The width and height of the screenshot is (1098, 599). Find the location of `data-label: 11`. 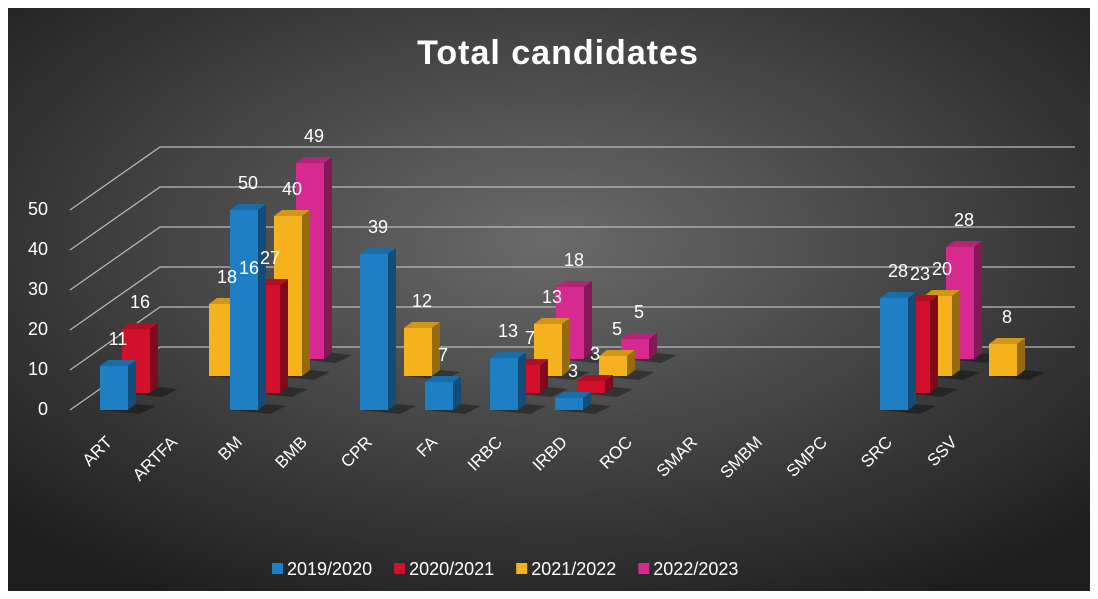

data-label: 11 is located at coordinates (118, 339).